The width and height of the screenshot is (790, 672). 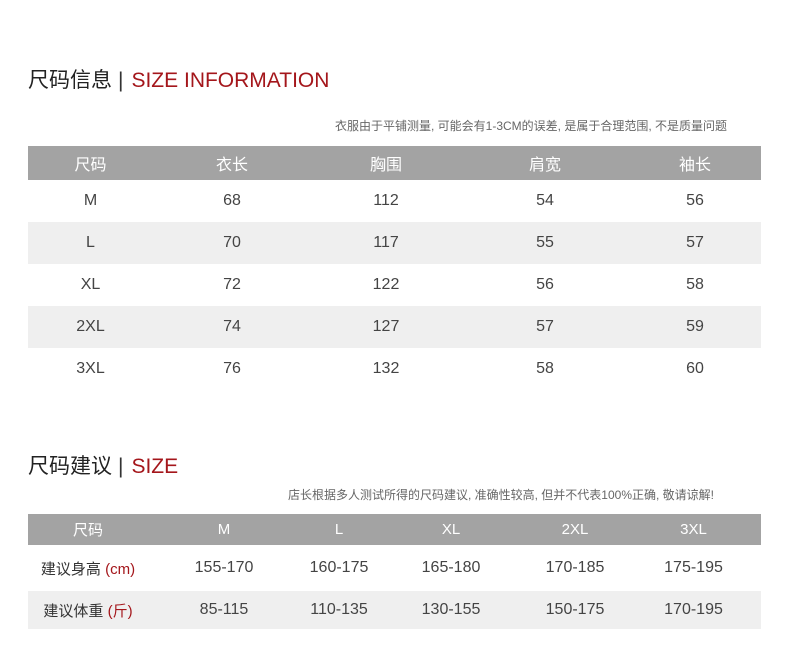 What do you see at coordinates (386, 242) in the screenshot?
I see `table-cell: 117` at bounding box center [386, 242].